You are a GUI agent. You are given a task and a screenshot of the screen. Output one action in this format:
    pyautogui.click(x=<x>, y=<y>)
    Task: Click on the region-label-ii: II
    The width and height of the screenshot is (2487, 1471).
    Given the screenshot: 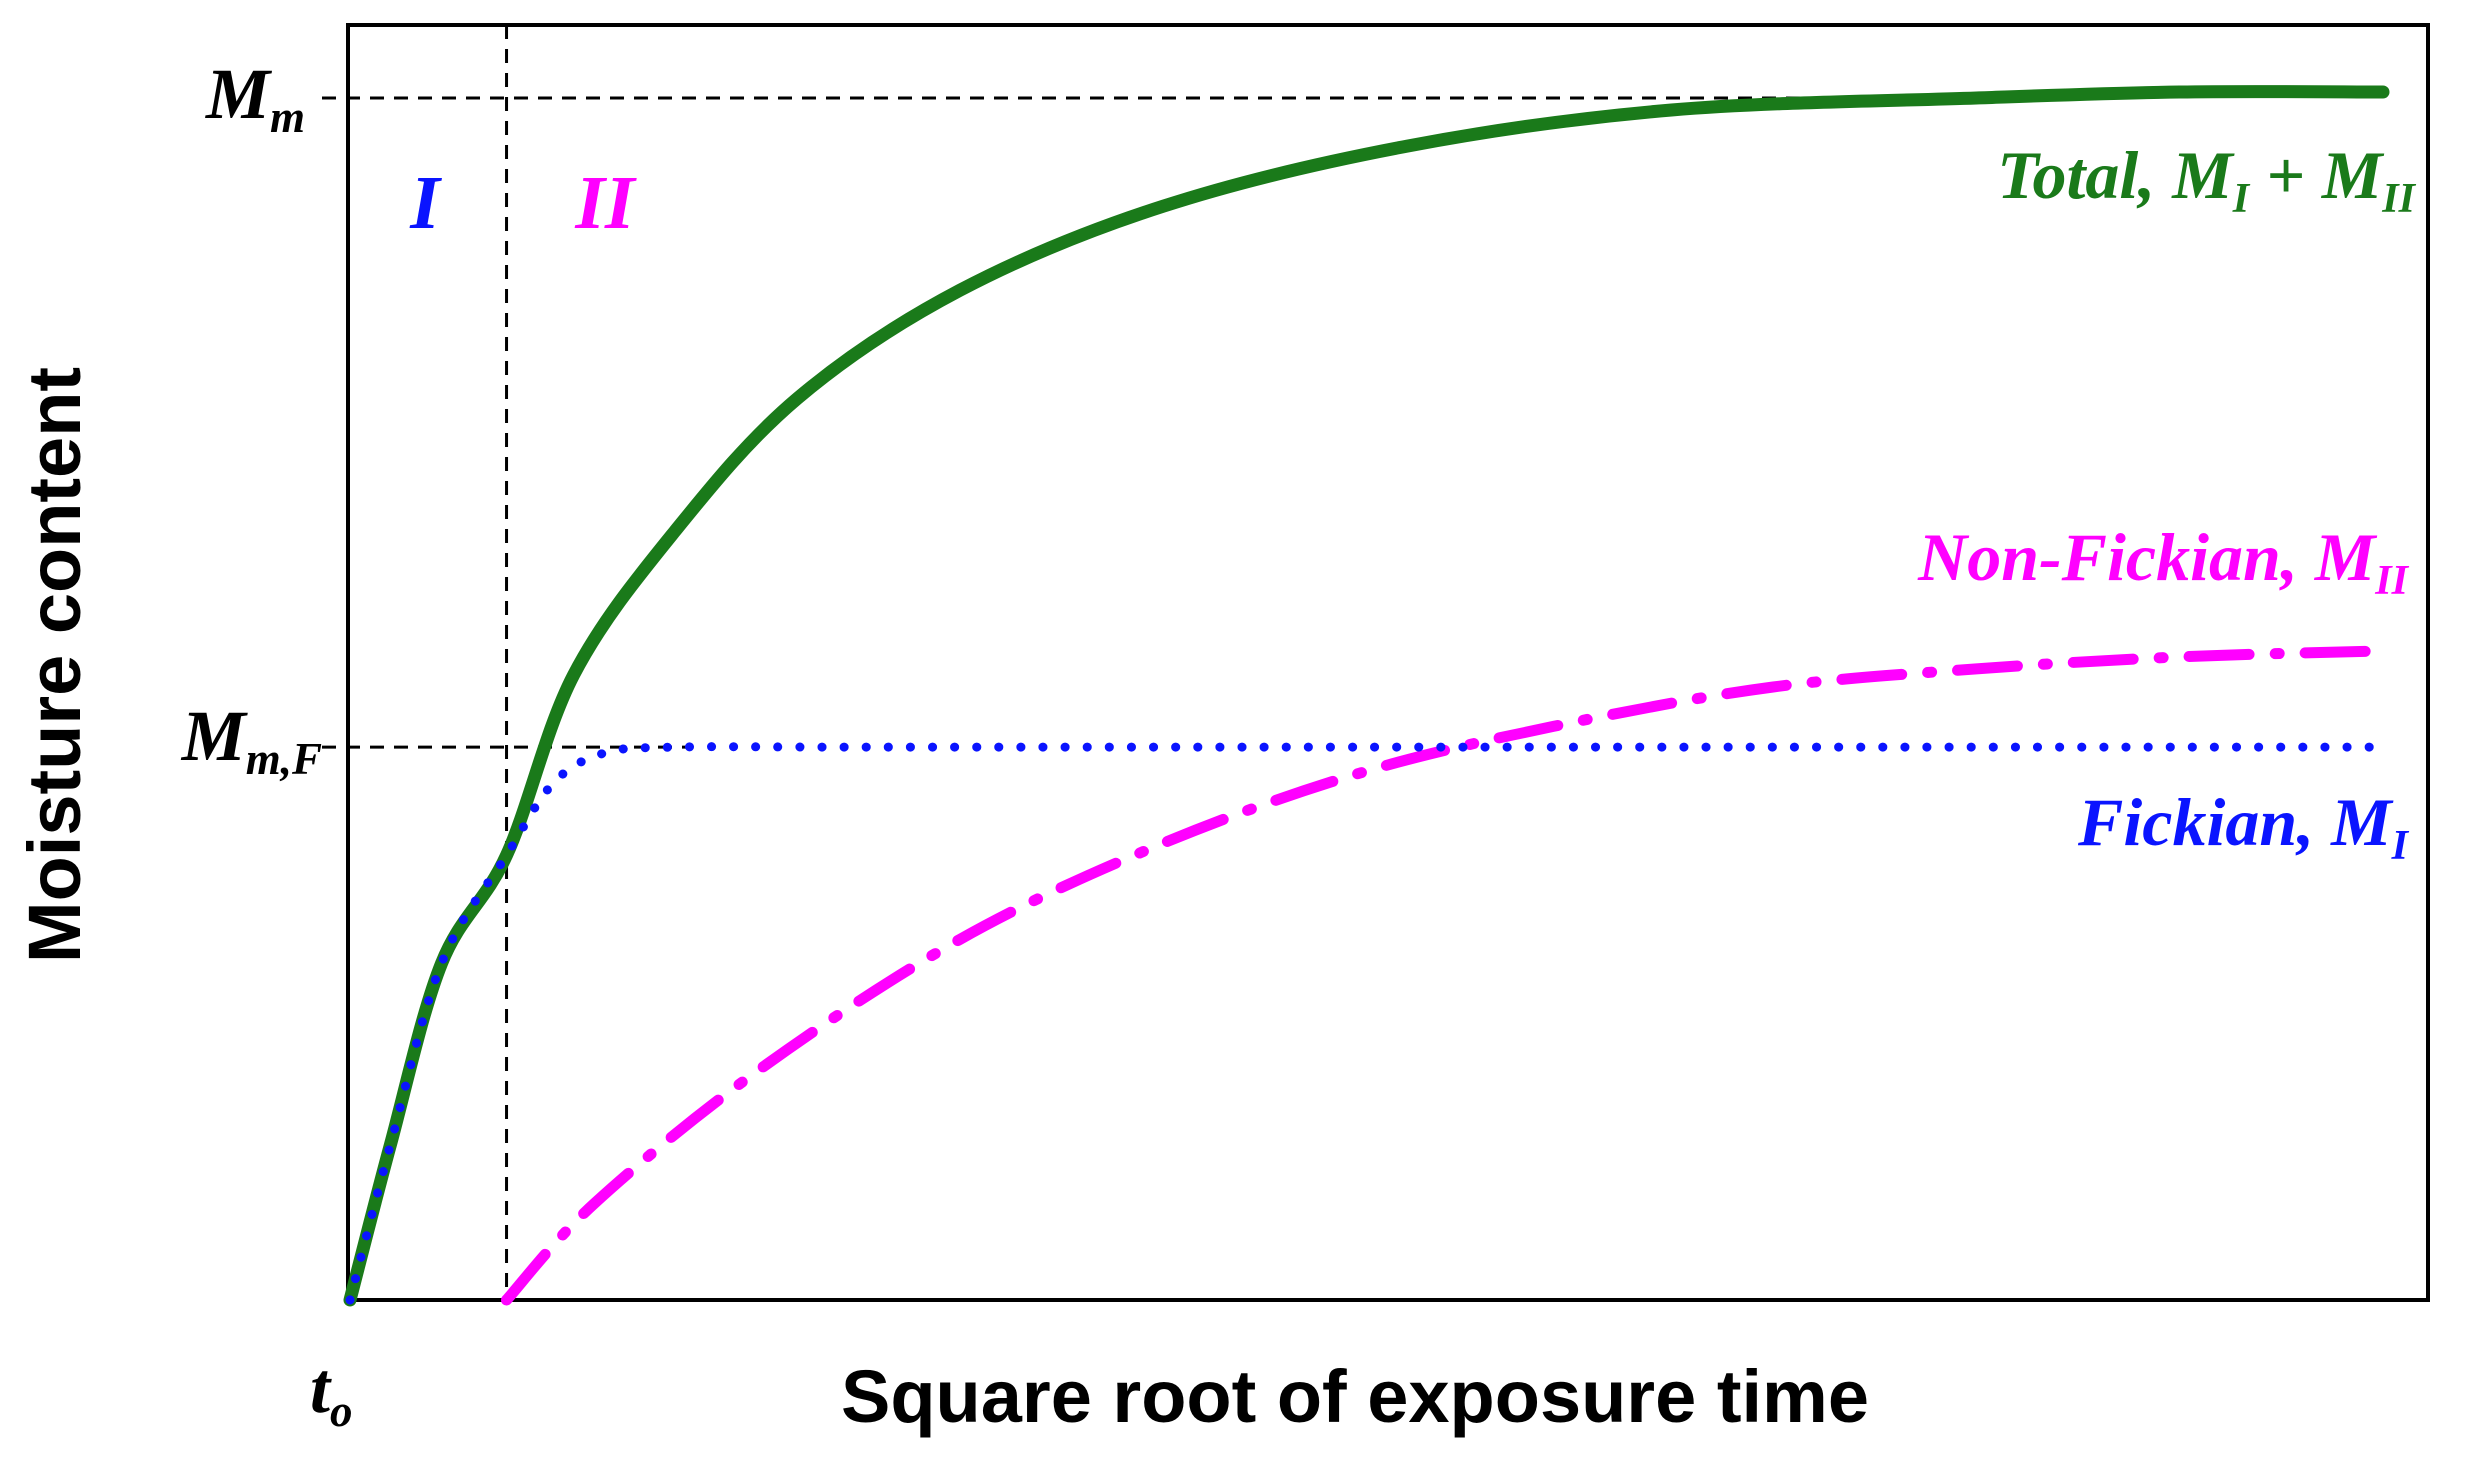 What is the action you would take?
    pyautogui.click(x=605, y=203)
    